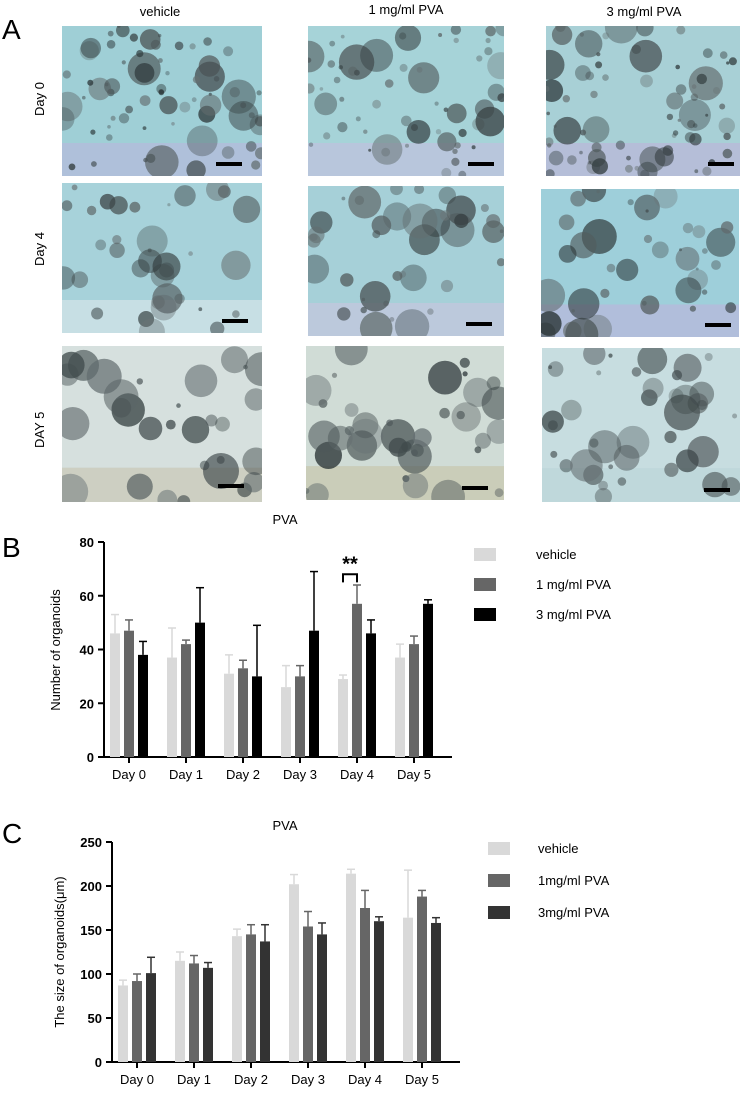 Image resolution: width=744 pixels, height=1094 pixels. I want to click on y-tick-label: 100, so click(91, 974).